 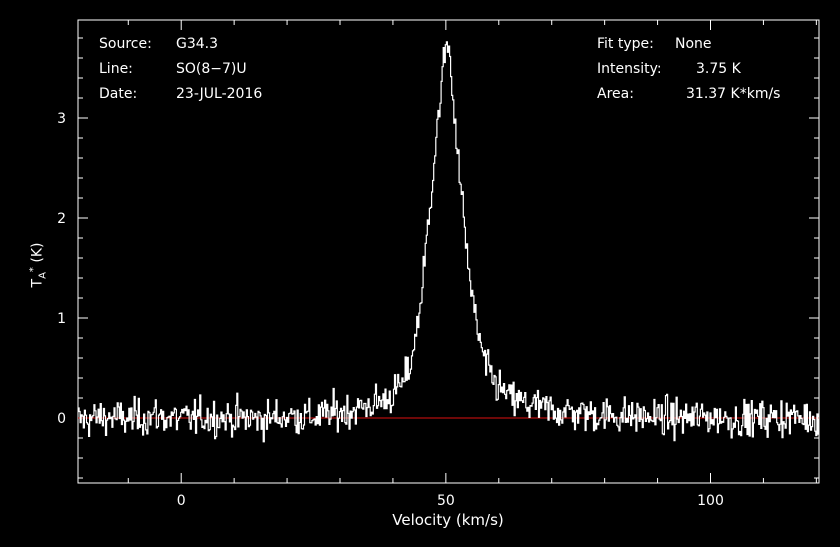 What do you see at coordinates (447, 520) in the screenshot?
I see `x-axis-label: Velocity (km/s)` at bounding box center [447, 520].